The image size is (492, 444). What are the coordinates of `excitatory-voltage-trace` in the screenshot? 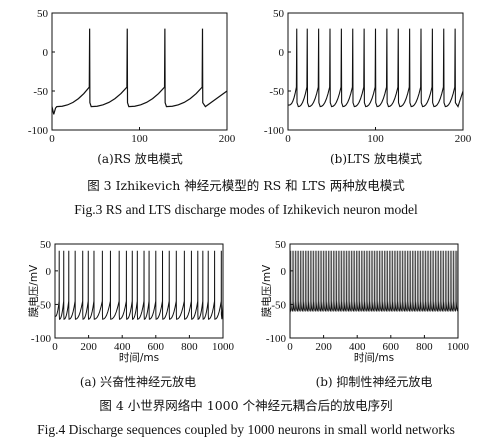 It's located at (139, 285).